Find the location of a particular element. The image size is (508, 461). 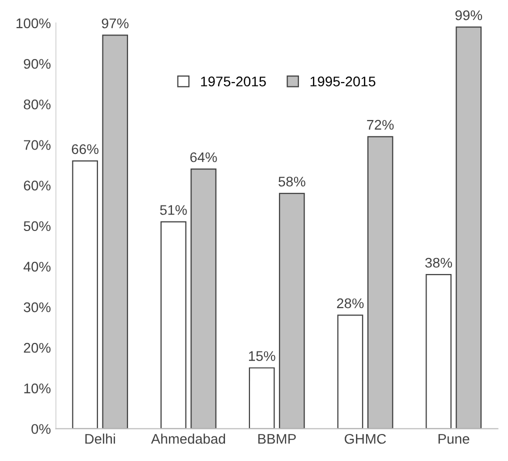

data-label: 97% is located at coordinates (115, 23).